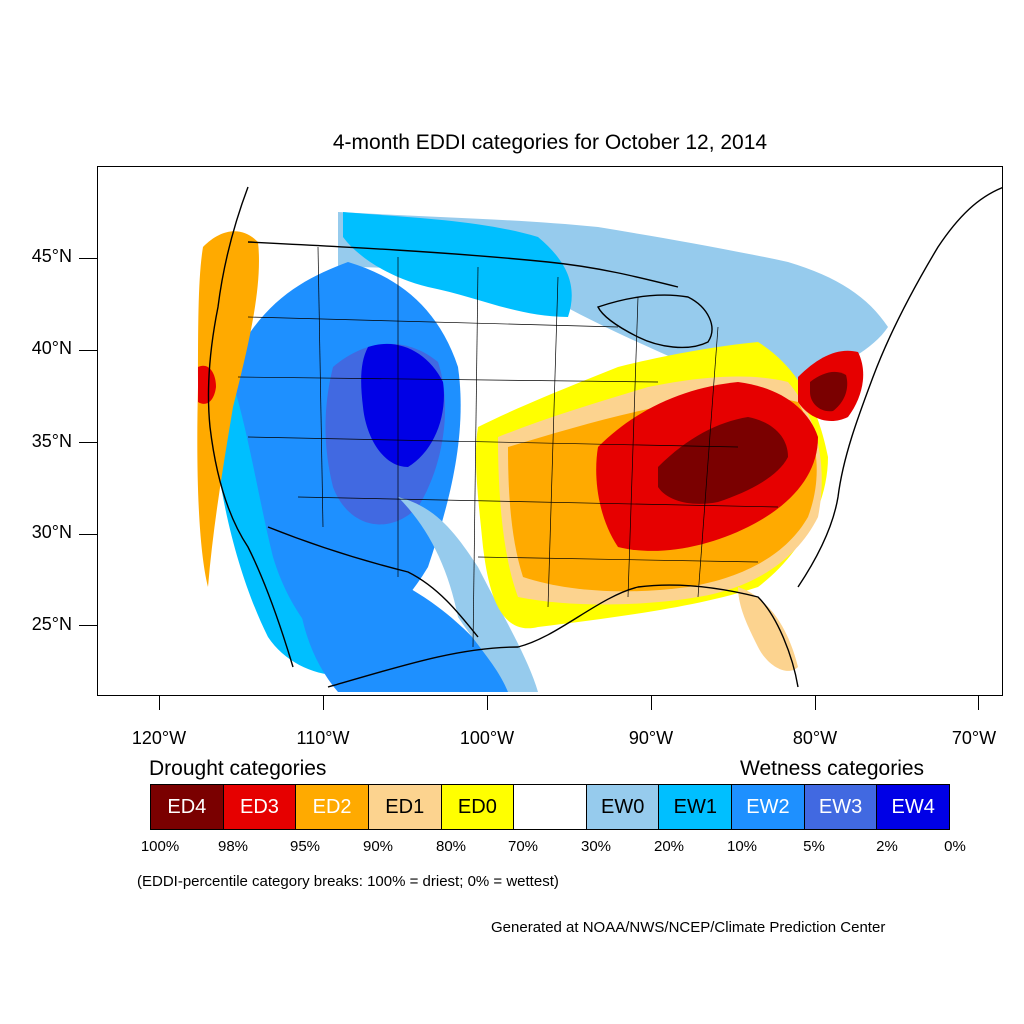 This screenshot has height=1024, width=1024. I want to click on lon-label-110w: 110°W, so click(323, 738).